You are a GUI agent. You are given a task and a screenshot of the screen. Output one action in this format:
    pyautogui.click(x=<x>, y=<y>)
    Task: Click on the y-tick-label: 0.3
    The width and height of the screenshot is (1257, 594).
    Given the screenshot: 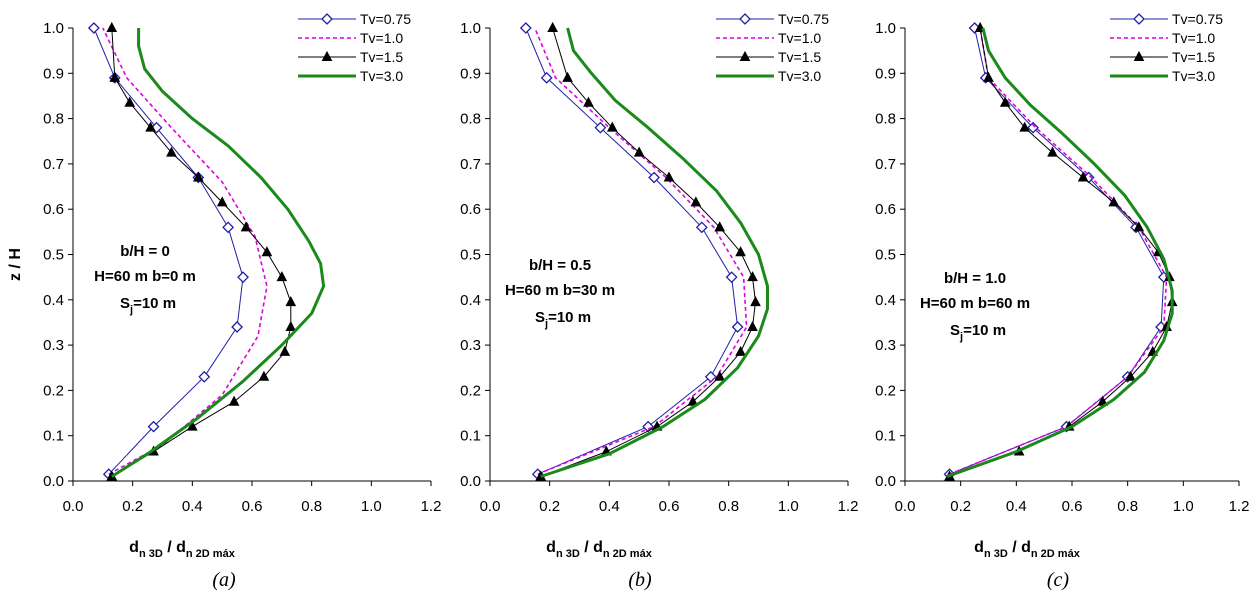 What is the action you would take?
    pyautogui.click(x=885, y=345)
    